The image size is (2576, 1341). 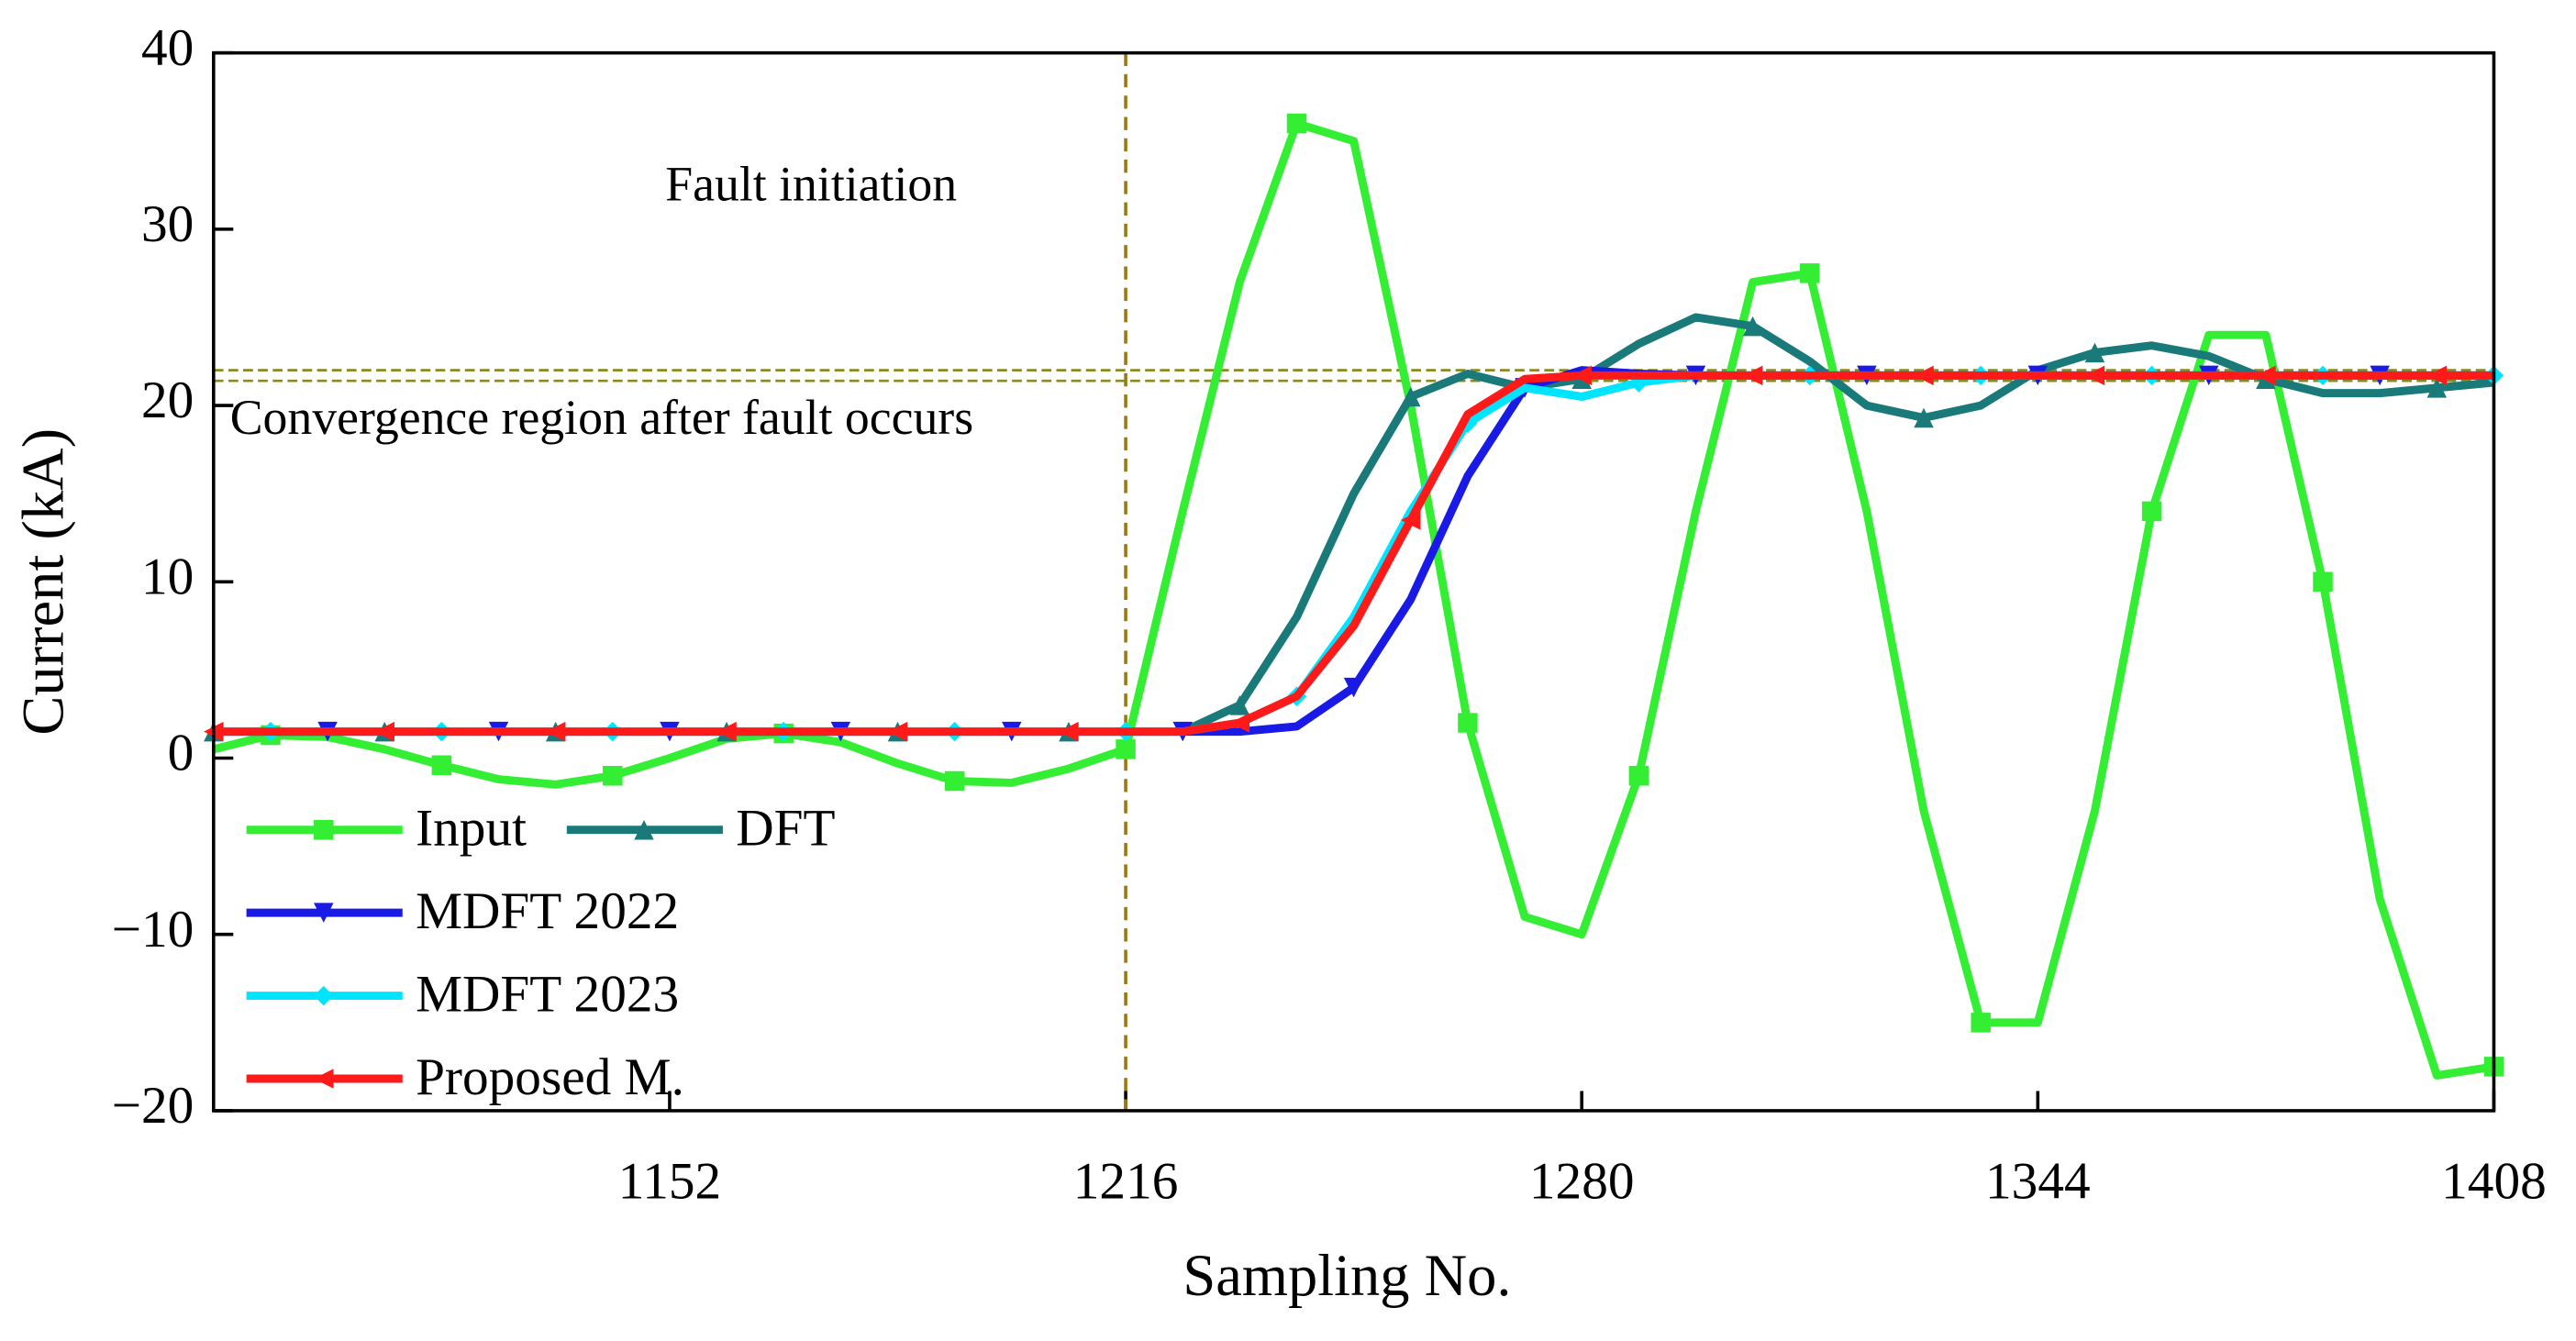 I want to click on annotation: Fault initiation, so click(x=811, y=185).